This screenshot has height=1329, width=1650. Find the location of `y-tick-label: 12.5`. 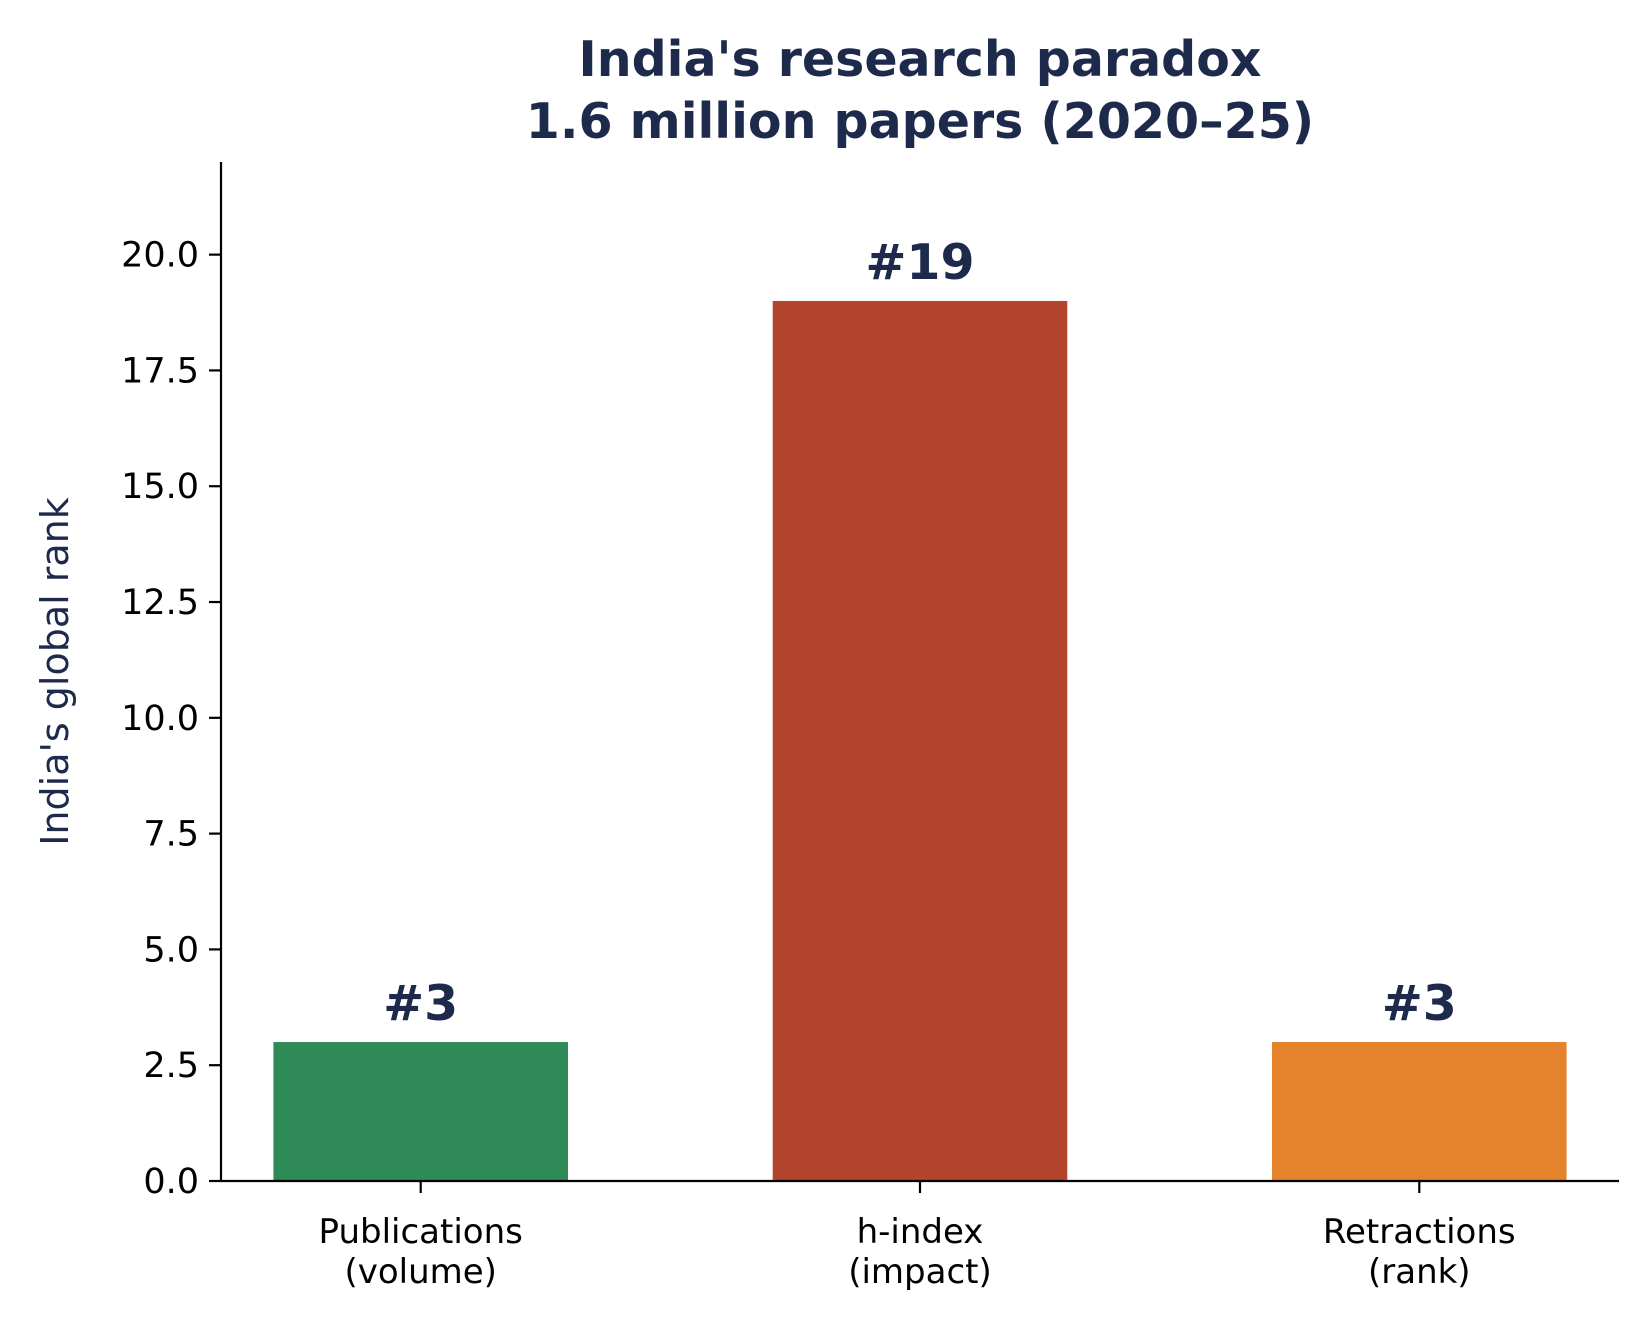

y-tick-label: 12.5 is located at coordinates (160, 603).